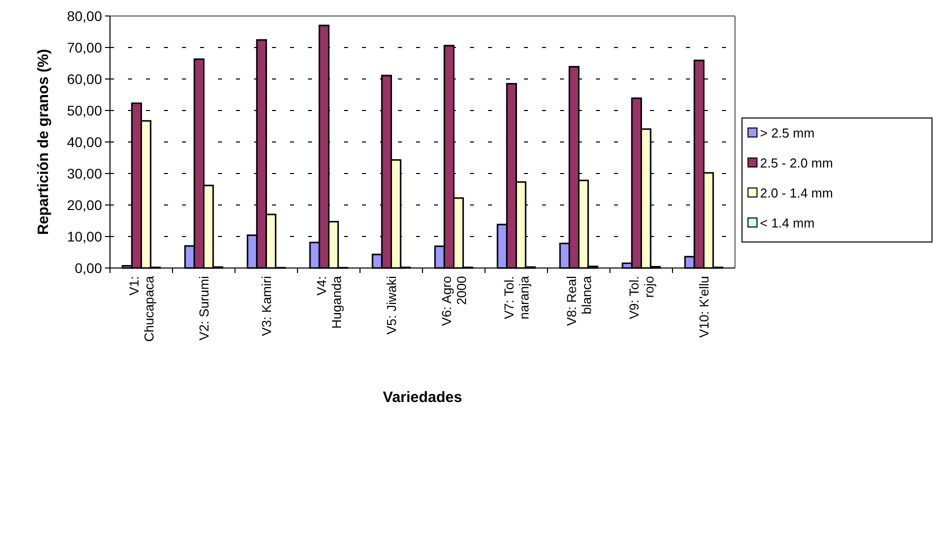 This screenshot has height=535, width=938. What do you see at coordinates (84, 16) in the screenshot?
I see `y-tick-label: 80,00` at bounding box center [84, 16].